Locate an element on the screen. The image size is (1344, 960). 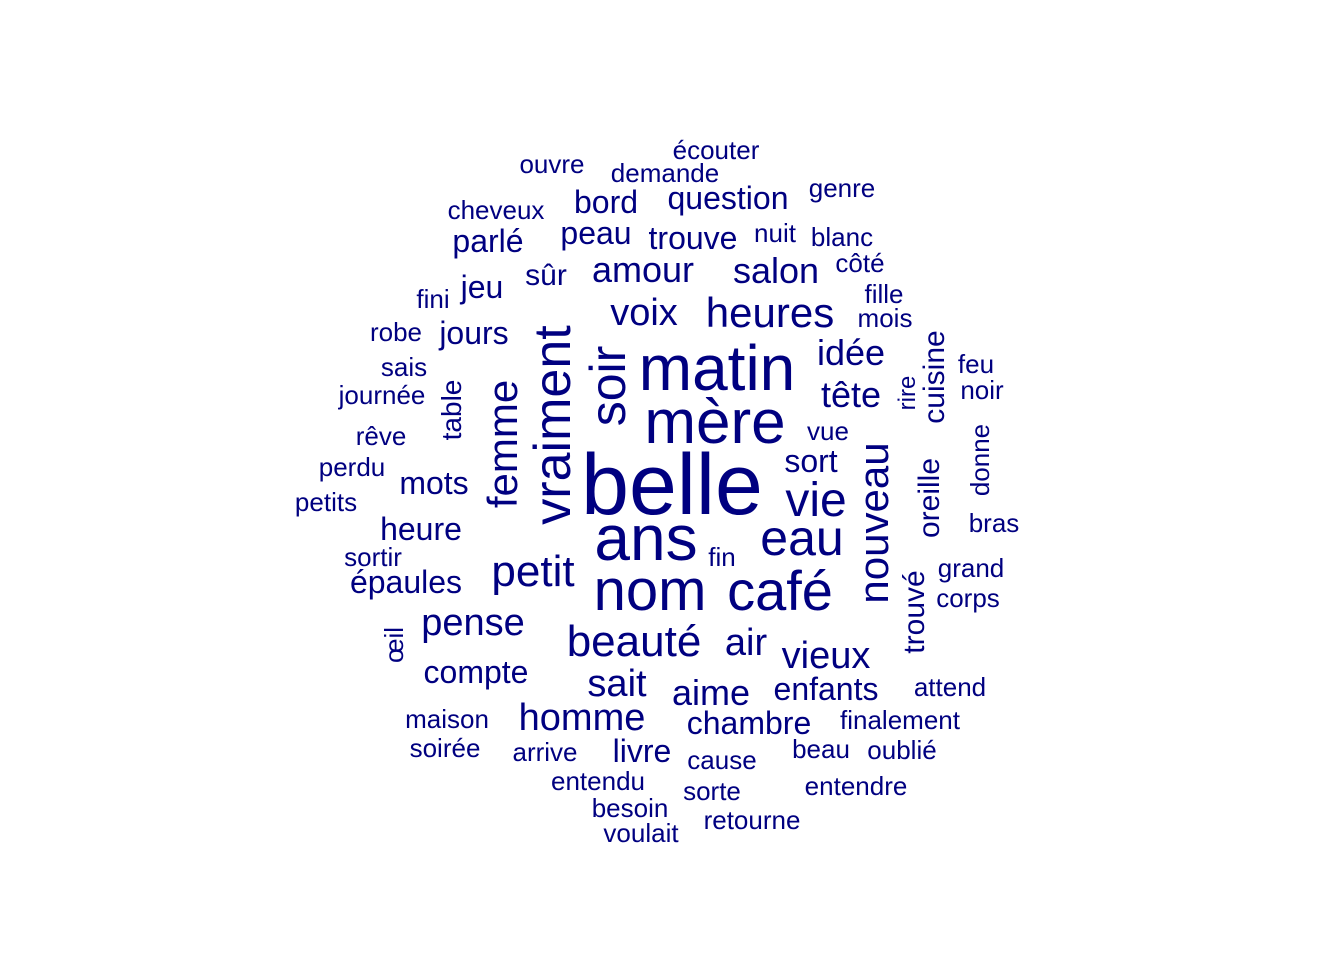
word-parle: parlé is located at coordinates (488, 241).